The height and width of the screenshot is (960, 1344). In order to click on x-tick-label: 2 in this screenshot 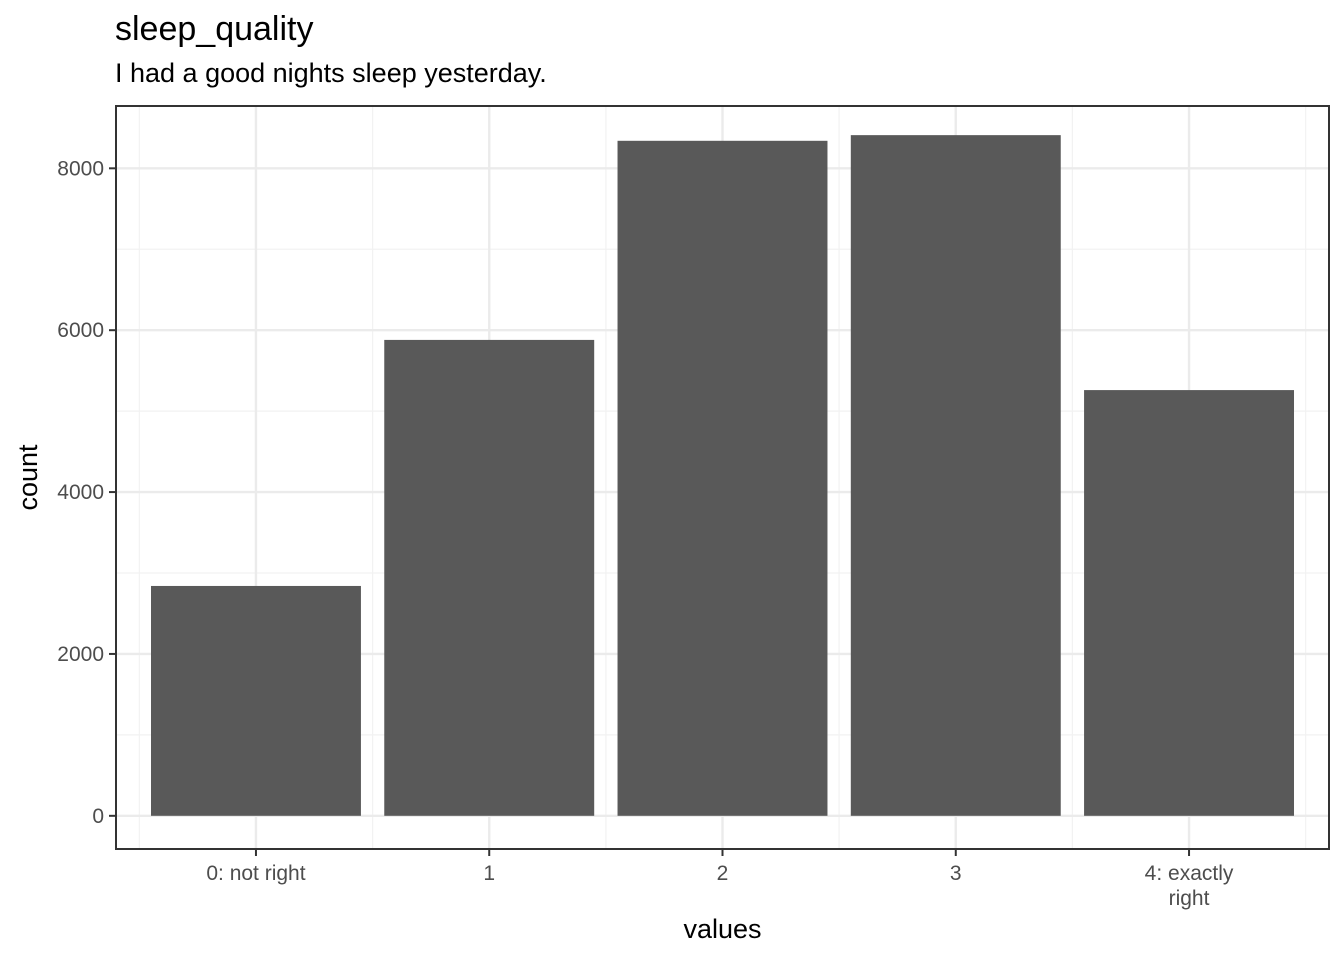, I will do `click(723, 873)`.